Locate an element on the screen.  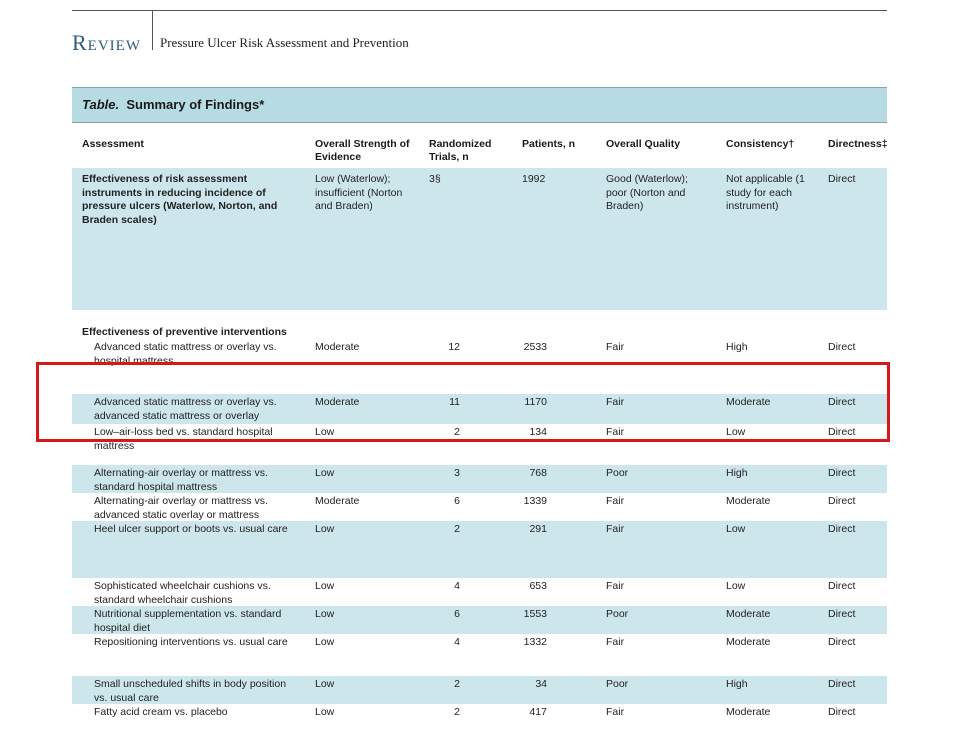
top-rule is located at coordinates (479, 10).